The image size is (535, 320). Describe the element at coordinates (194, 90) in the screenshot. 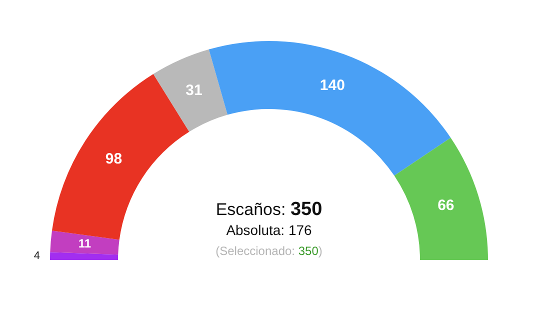

I see `data-label: 31` at that location.